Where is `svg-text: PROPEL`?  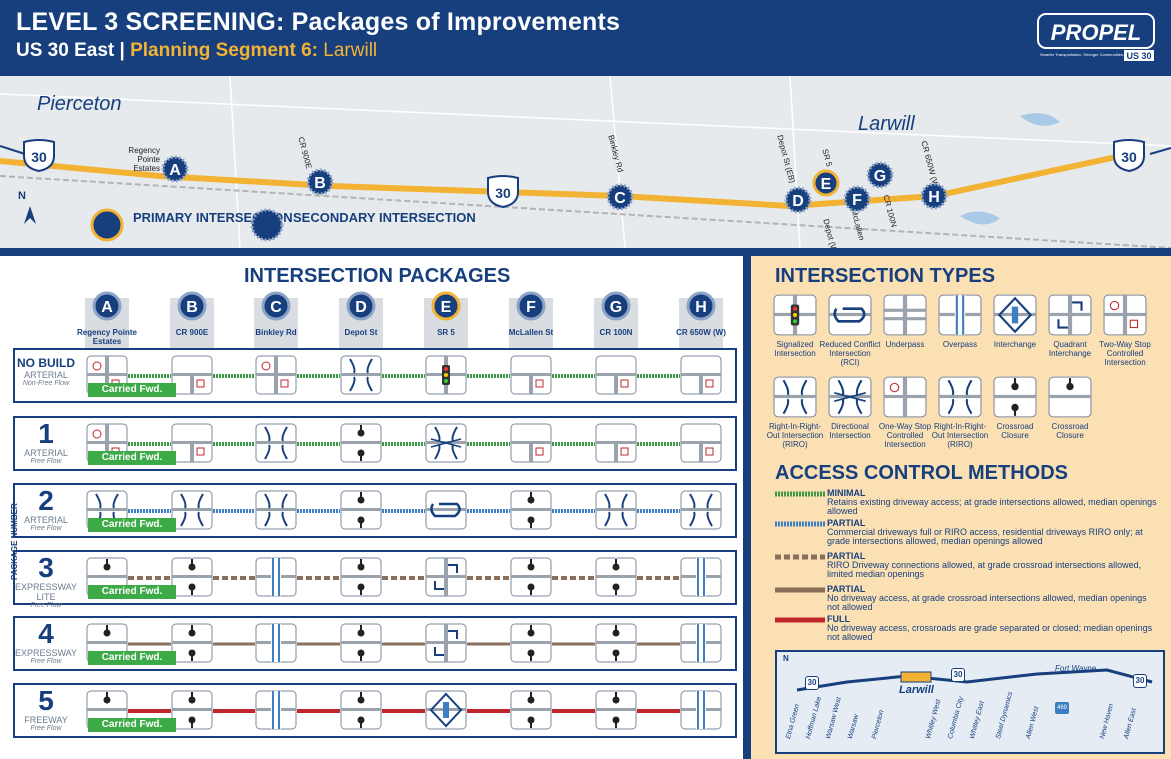
svg-text: PROPEL is located at coordinates (1096, 32).